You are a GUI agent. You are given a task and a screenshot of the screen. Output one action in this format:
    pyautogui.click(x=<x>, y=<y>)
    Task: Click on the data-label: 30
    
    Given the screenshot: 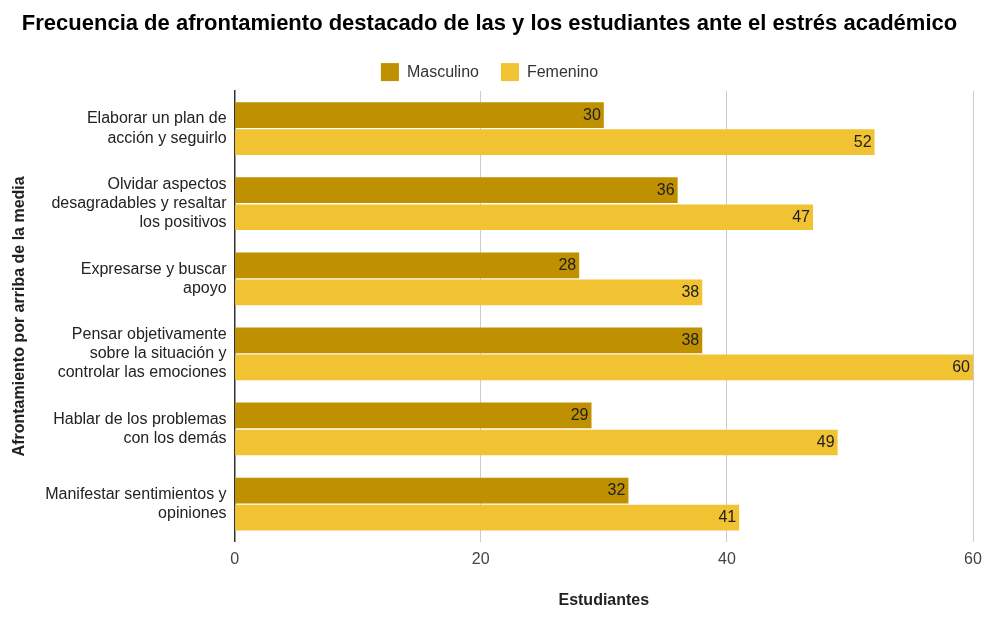 What is the action you would take?
    pyautogui.click(x=592, y=114)
    